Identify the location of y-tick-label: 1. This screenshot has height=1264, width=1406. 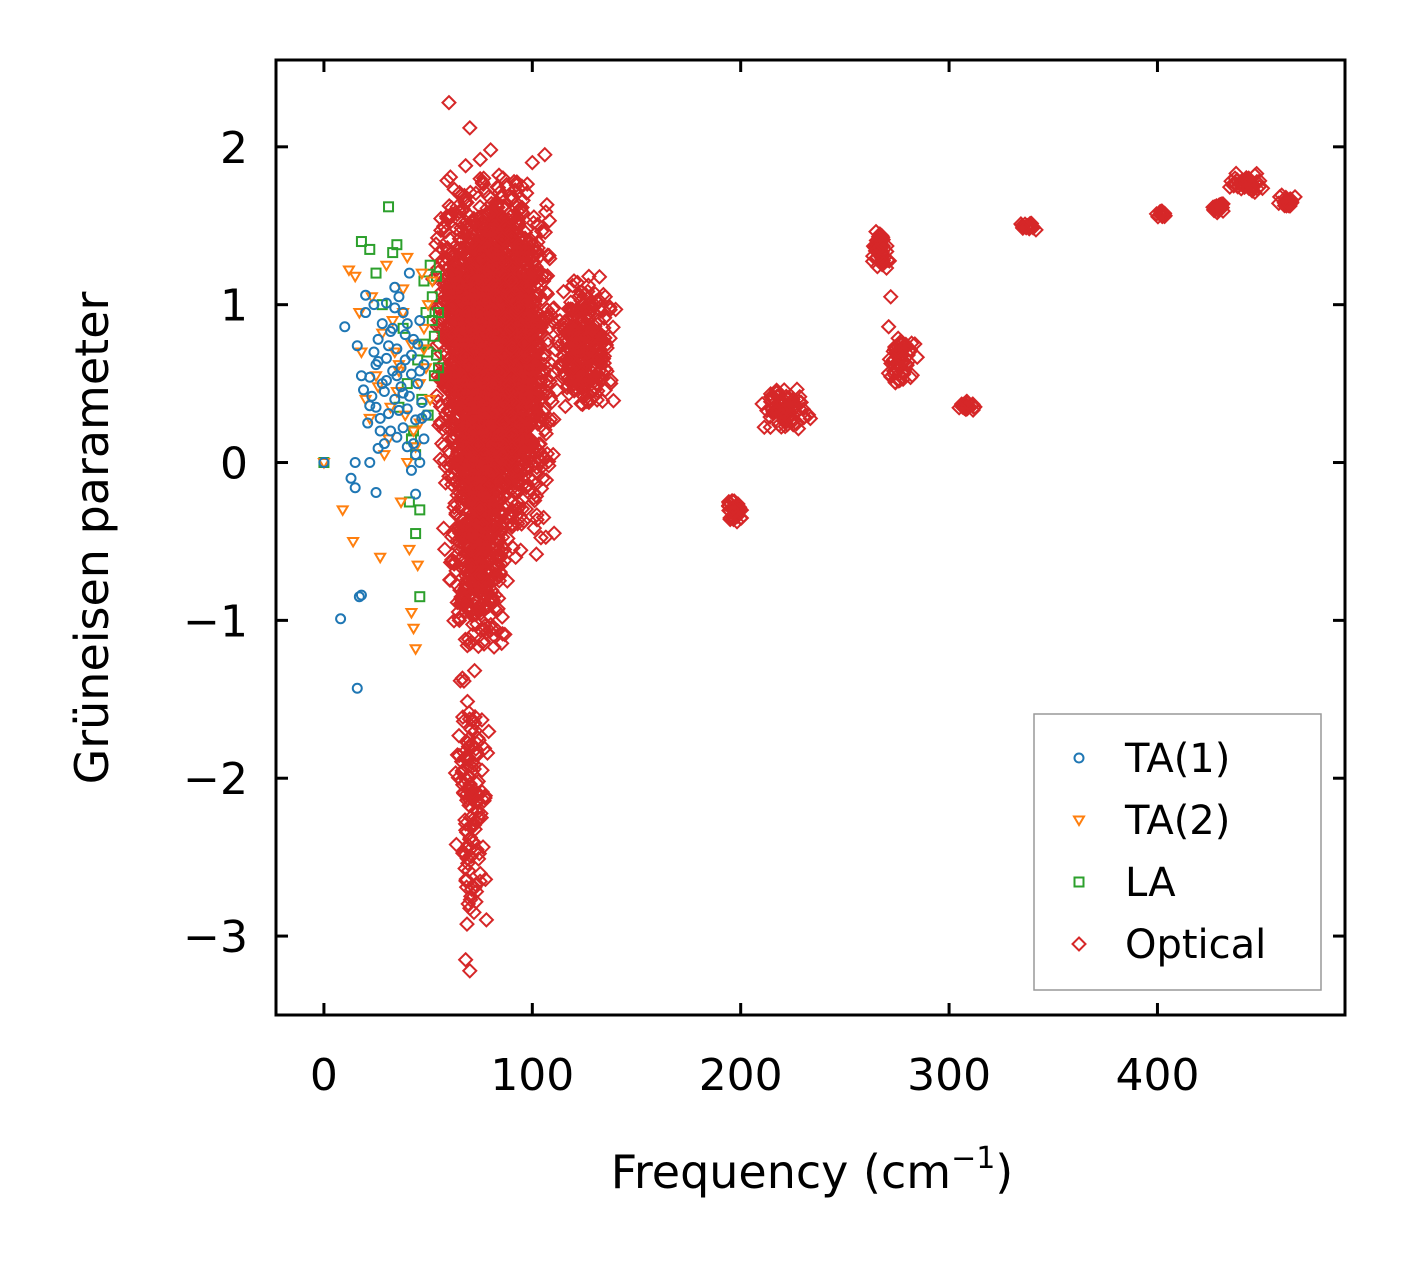
(234, 306).